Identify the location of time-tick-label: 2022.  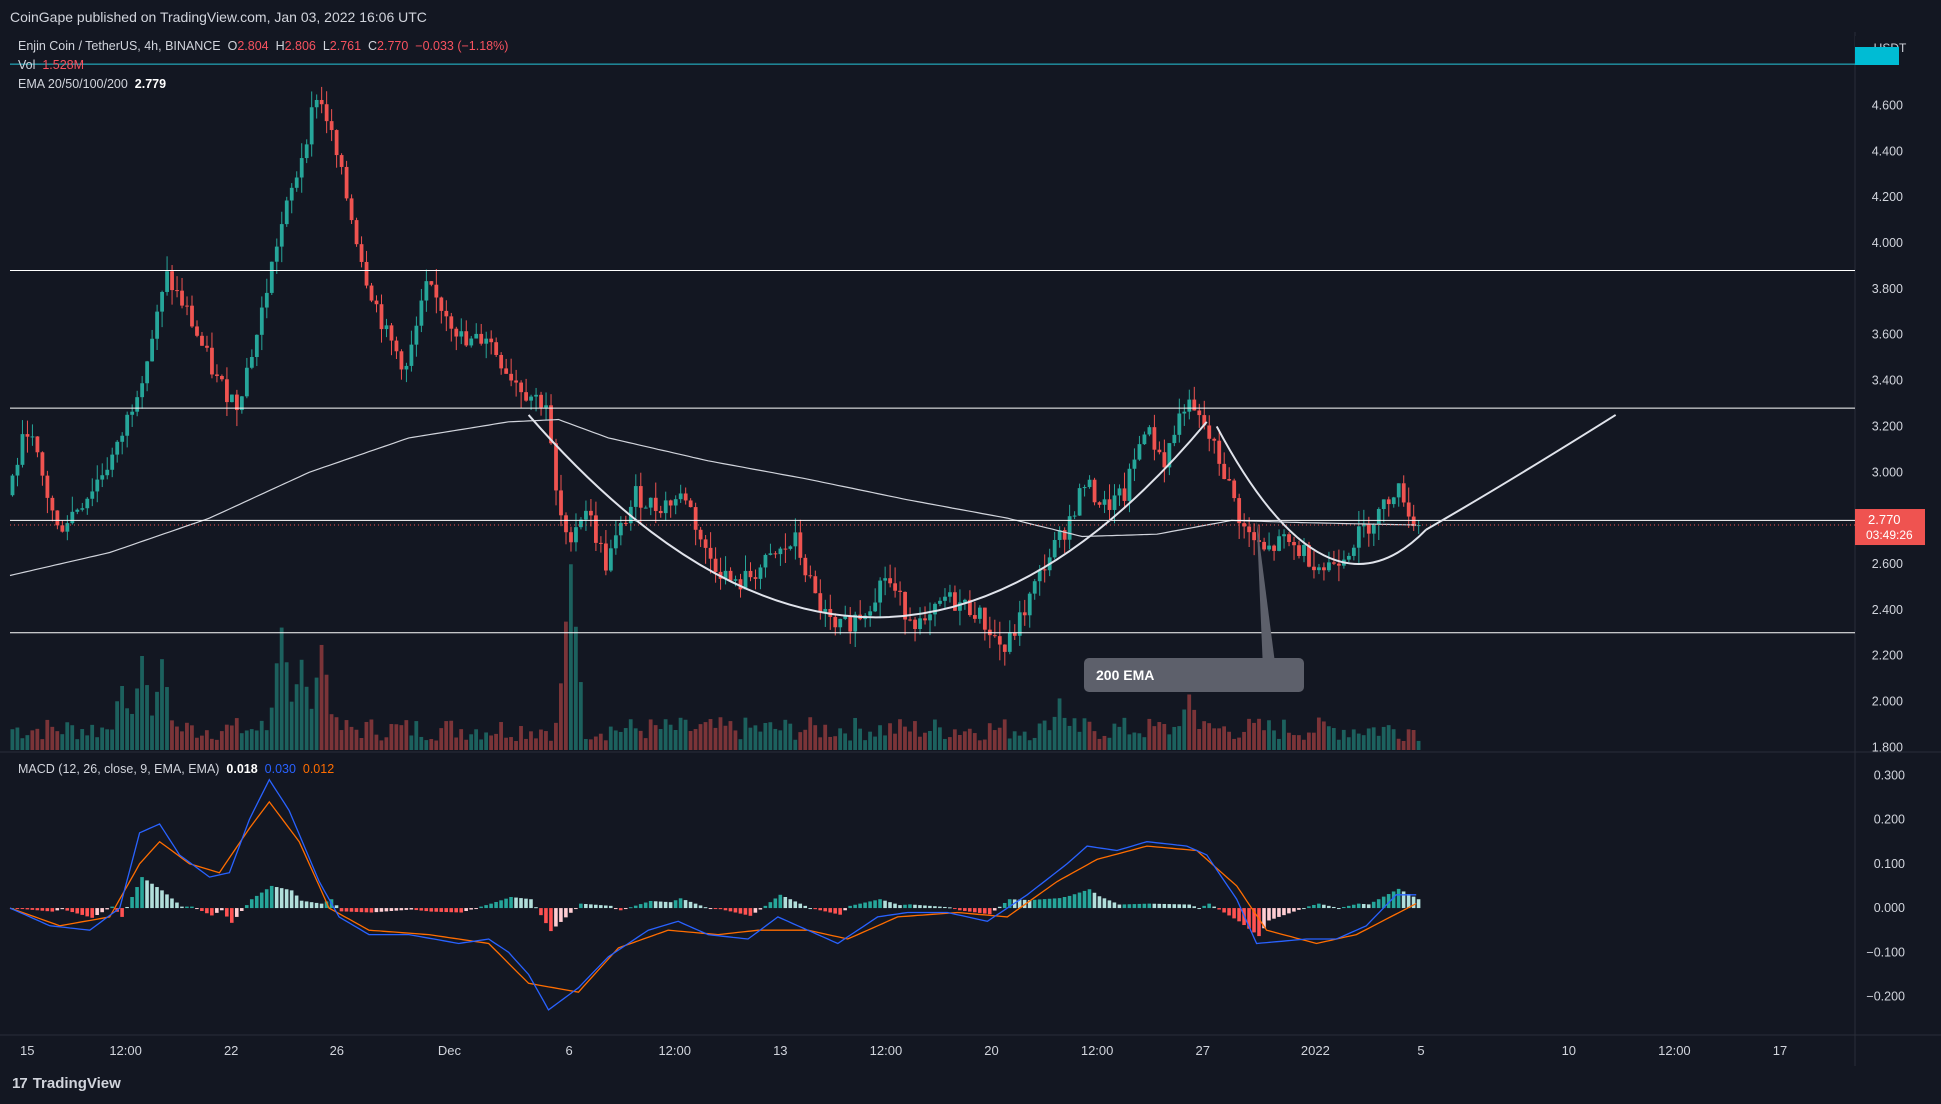
(1315, 1050).